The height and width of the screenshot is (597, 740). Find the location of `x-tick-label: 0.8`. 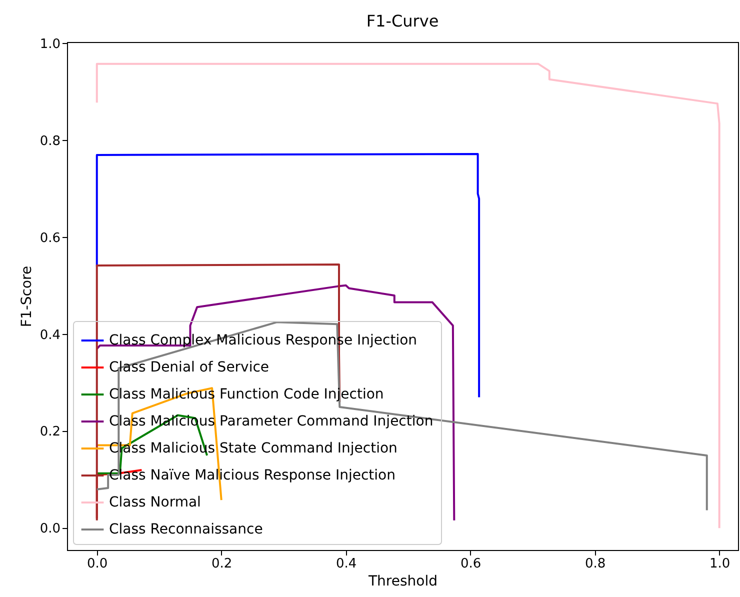

x-tick-label: 0.8 is located at coordinates (595, 564).